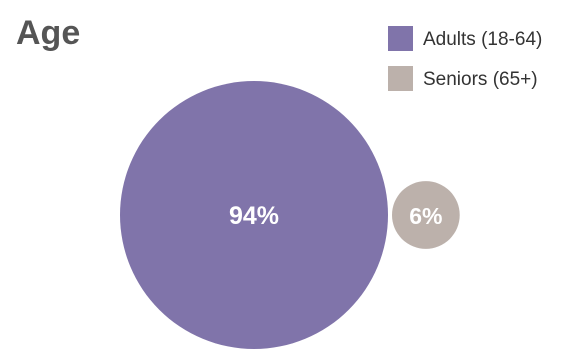 The image size is (563, 356). Describe the element at coordinates (48, 33) in the screenshot. I see `chart-title: Age` at that location.